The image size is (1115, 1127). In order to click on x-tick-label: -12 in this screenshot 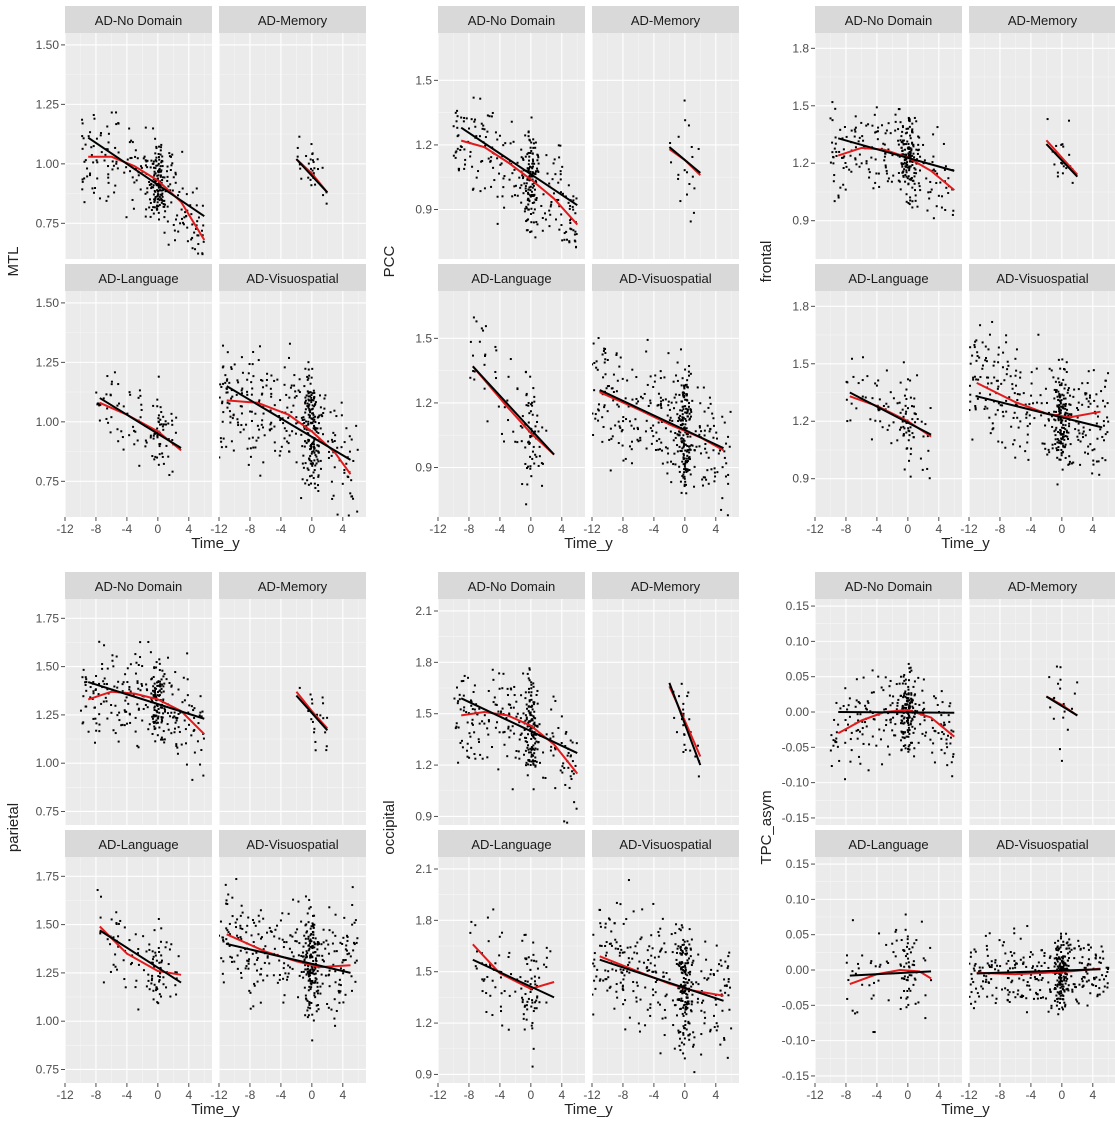, I will do `click(815, 529)`.